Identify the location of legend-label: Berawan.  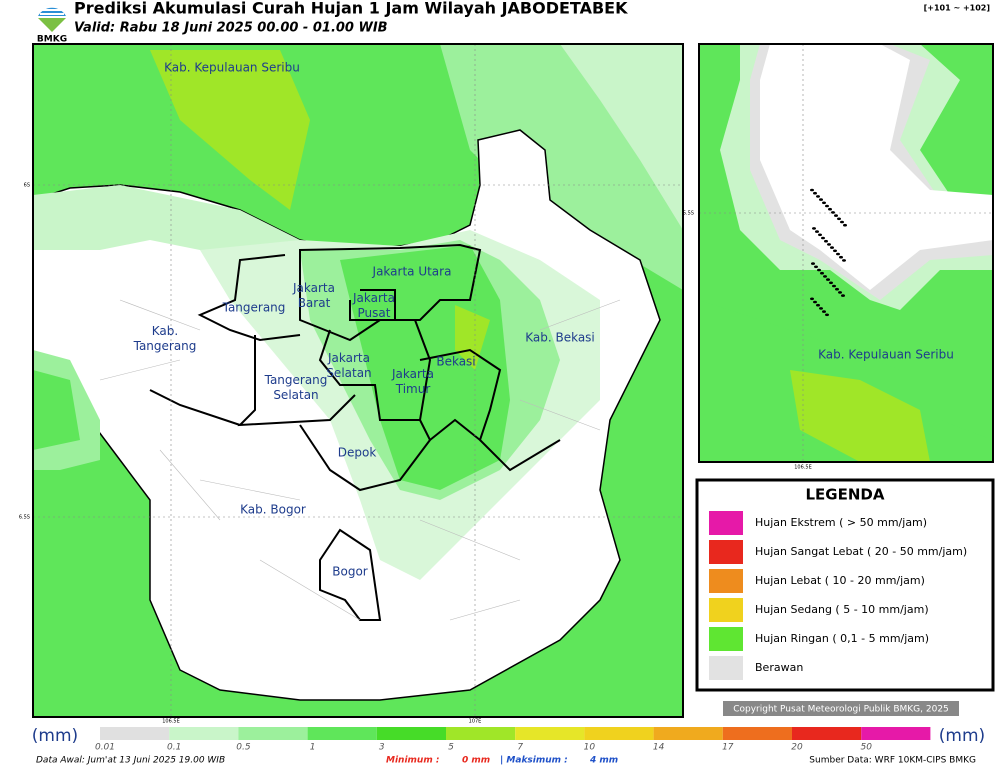
(779, 667).